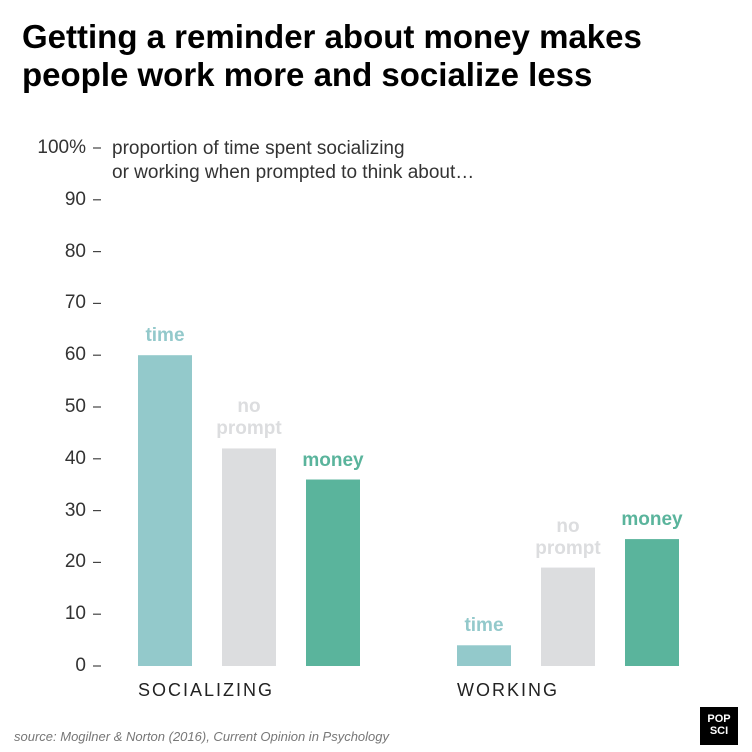 This screenshot has width=752, height=752. Describe the element at coordinates (75, 251) in the screenshot. I see `y-tick-label: 80` at that location.